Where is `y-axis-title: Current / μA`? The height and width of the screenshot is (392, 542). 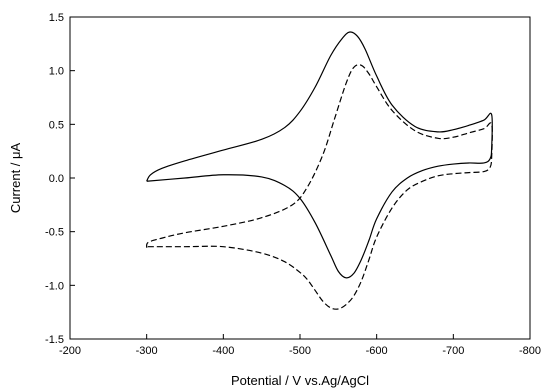
y-axis-title: Current / μA is located at coordinates (15, 178).